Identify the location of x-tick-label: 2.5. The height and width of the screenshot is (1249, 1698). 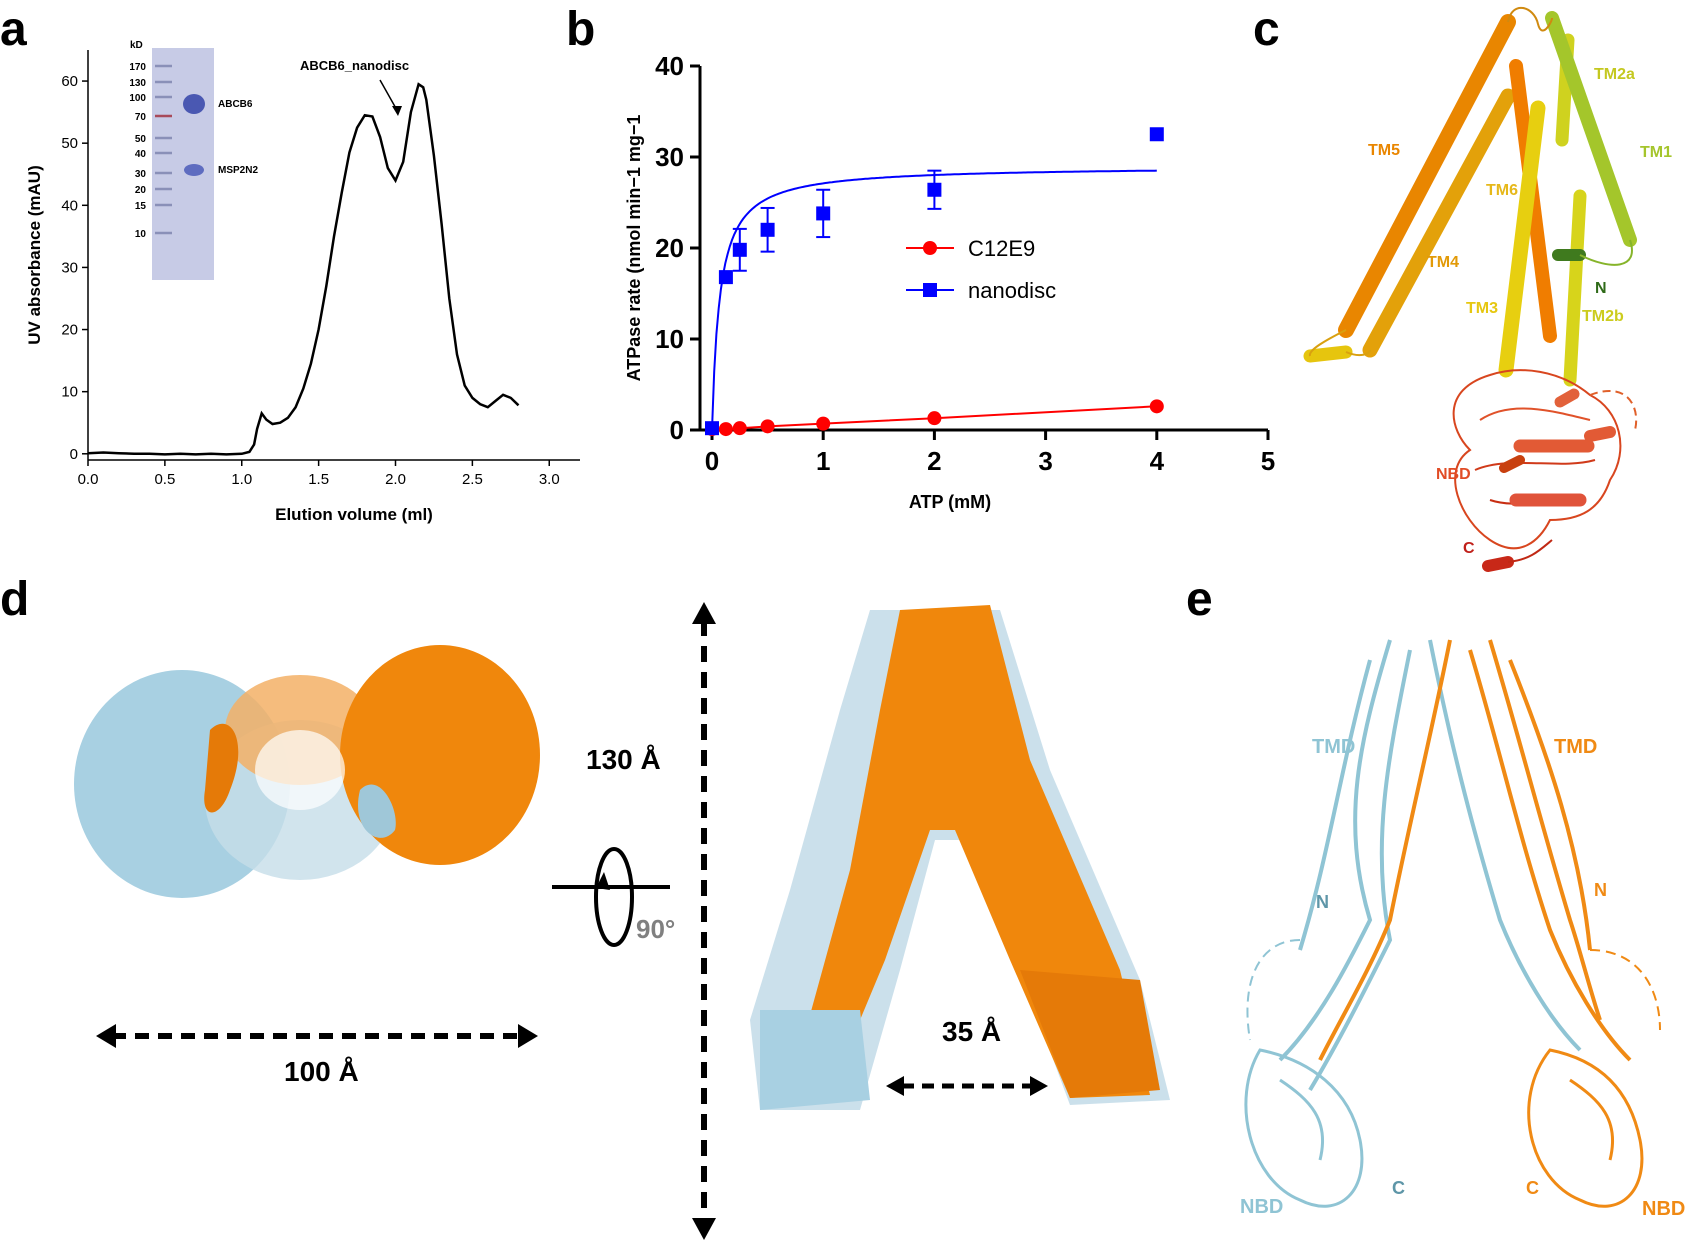
(472, 479).